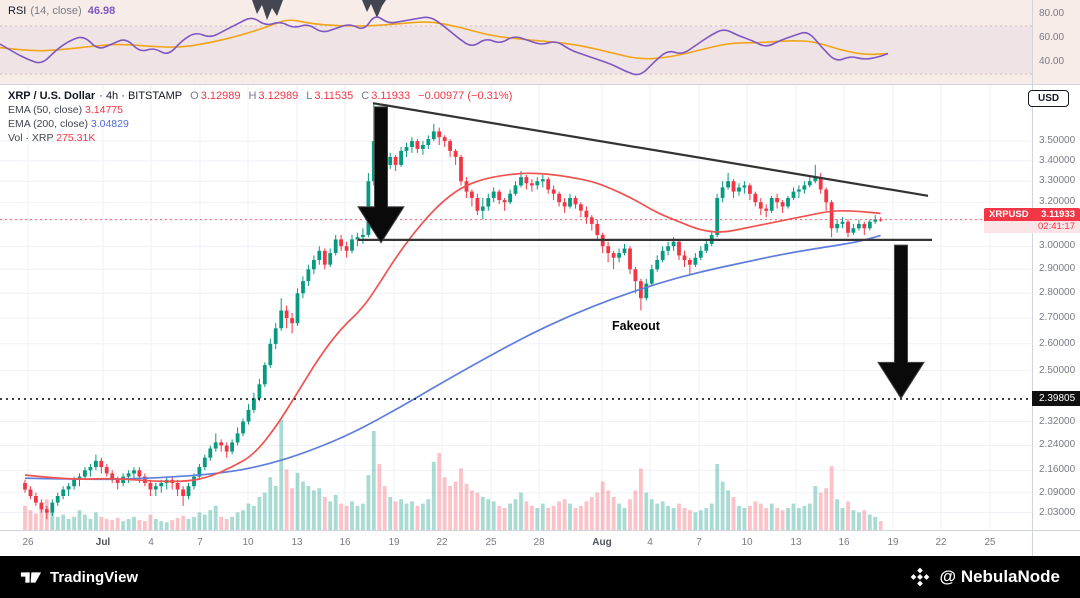 The width and height of the screenshot is (1080, 598). What do you see at coordinates (453, 475) in the screenshot?
I see `volume-histogram` at bounding box center [453, 475].